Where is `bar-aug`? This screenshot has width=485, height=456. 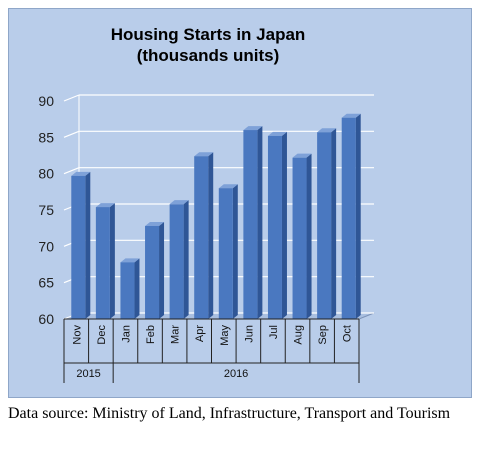 bar-aug is located at coordinates (302, 236).